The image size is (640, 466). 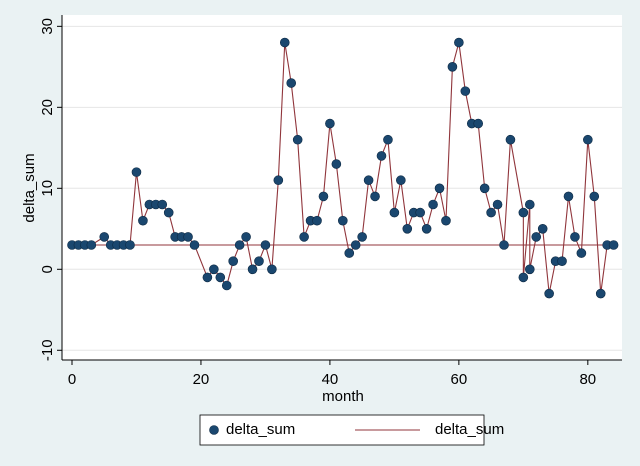 I want to click on y-tick-label: 30, so click(x=47, y=26).